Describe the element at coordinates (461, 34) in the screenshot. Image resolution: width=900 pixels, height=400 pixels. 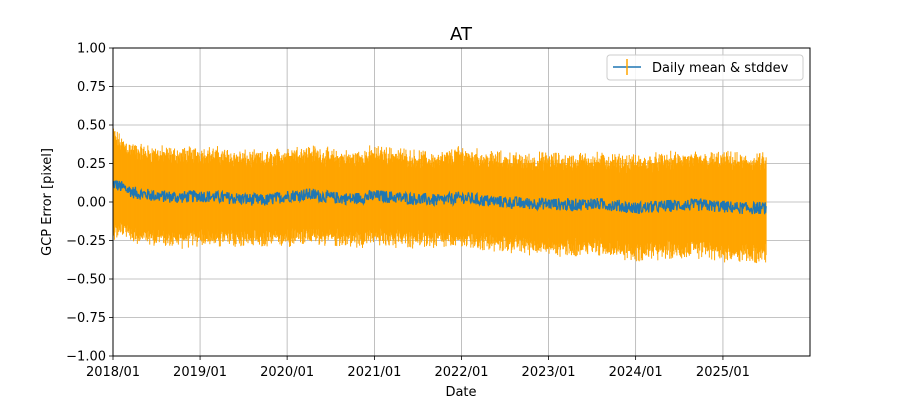
I see `chart-title: AT` at that location.